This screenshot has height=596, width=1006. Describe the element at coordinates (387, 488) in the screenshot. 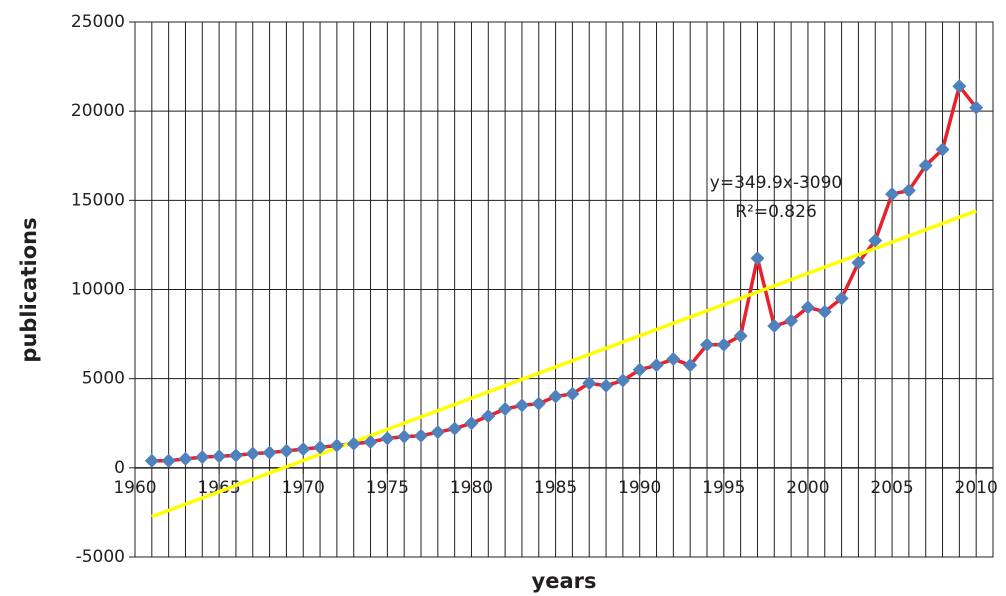

I see `x-tick-label: 1975` at that location.